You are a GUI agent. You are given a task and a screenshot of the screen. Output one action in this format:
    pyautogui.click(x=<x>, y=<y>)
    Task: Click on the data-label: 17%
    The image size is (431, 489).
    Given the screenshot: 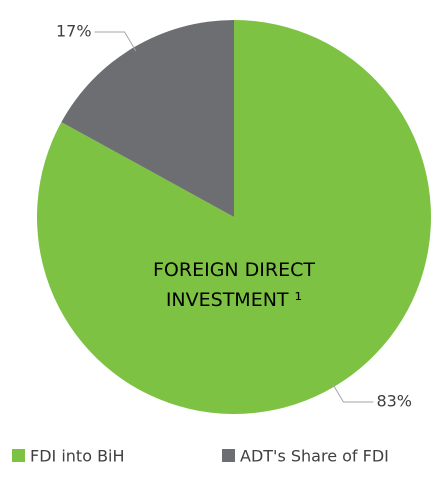 What is the action you would take?
    pyautogui.click(x=74, y=30)
    